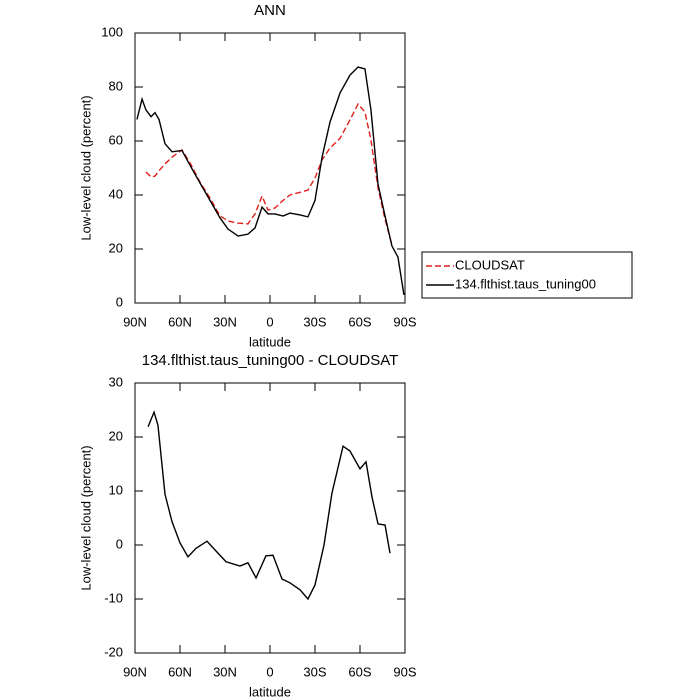 This screenshot has width=700, height=700. Describe the element at coordinates (527, 275) in the screenshot. I see `legend-box` at that location.